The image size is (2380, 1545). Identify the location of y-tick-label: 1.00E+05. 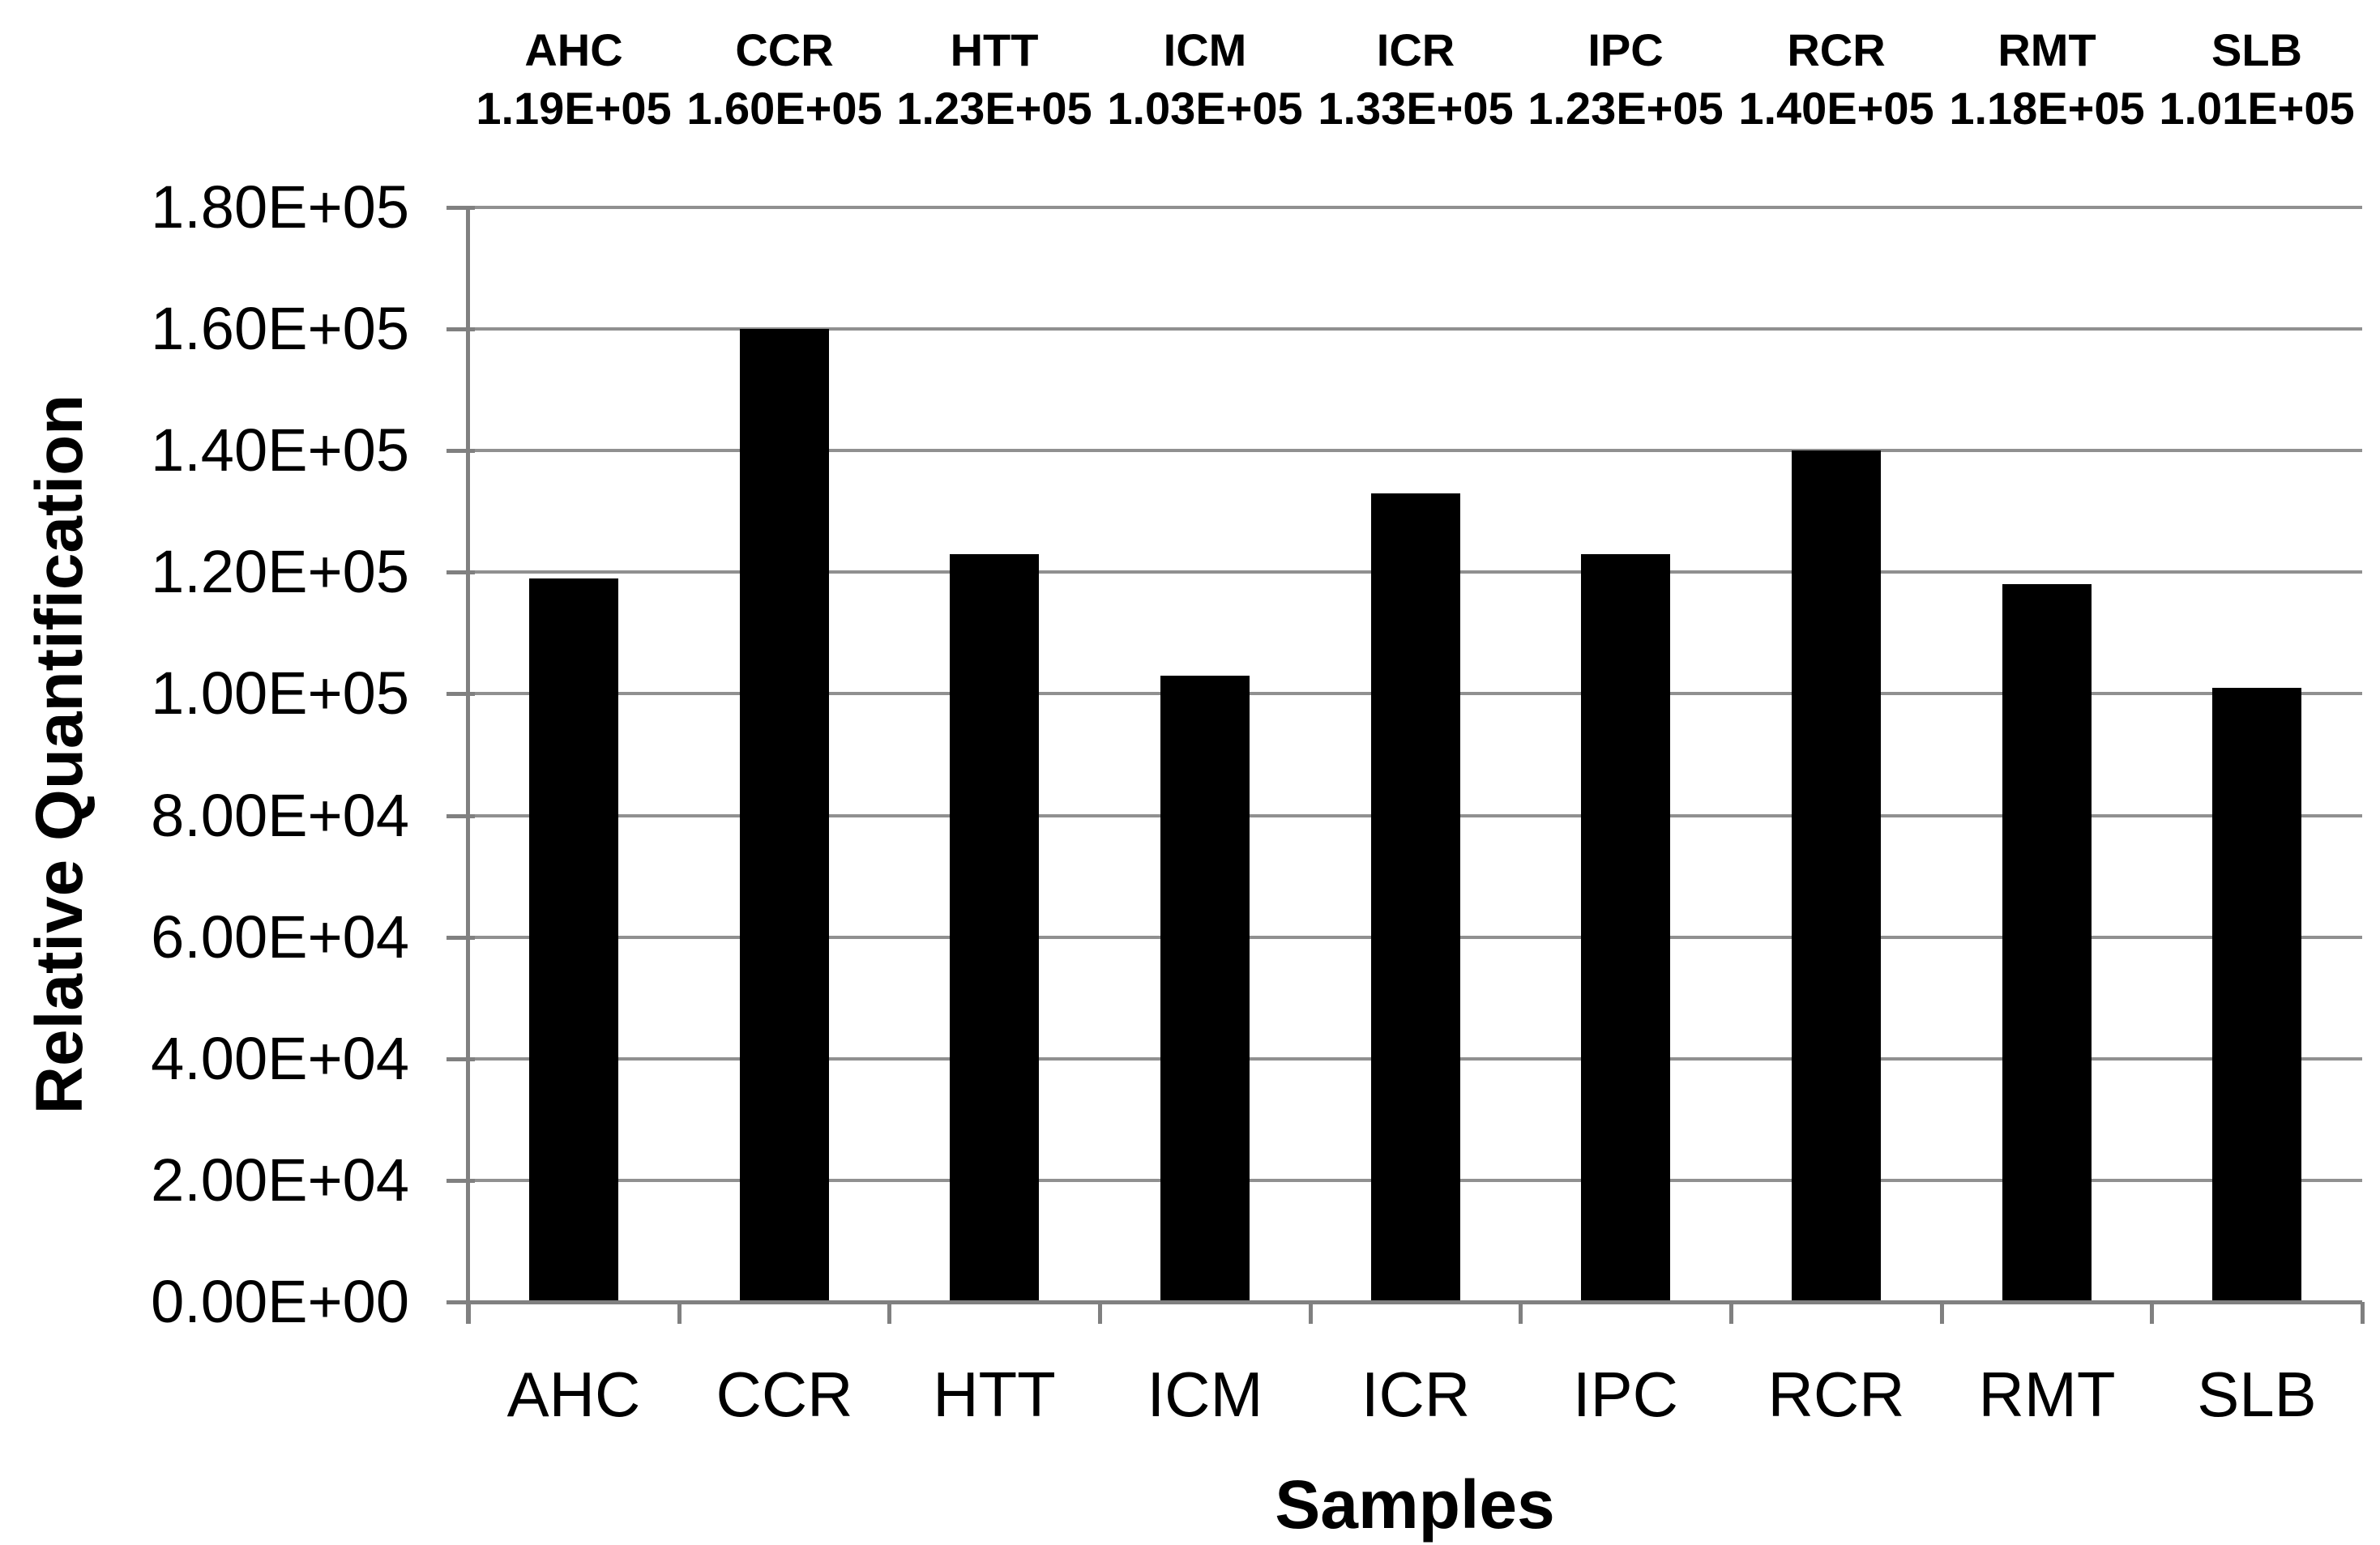
(280, 693).